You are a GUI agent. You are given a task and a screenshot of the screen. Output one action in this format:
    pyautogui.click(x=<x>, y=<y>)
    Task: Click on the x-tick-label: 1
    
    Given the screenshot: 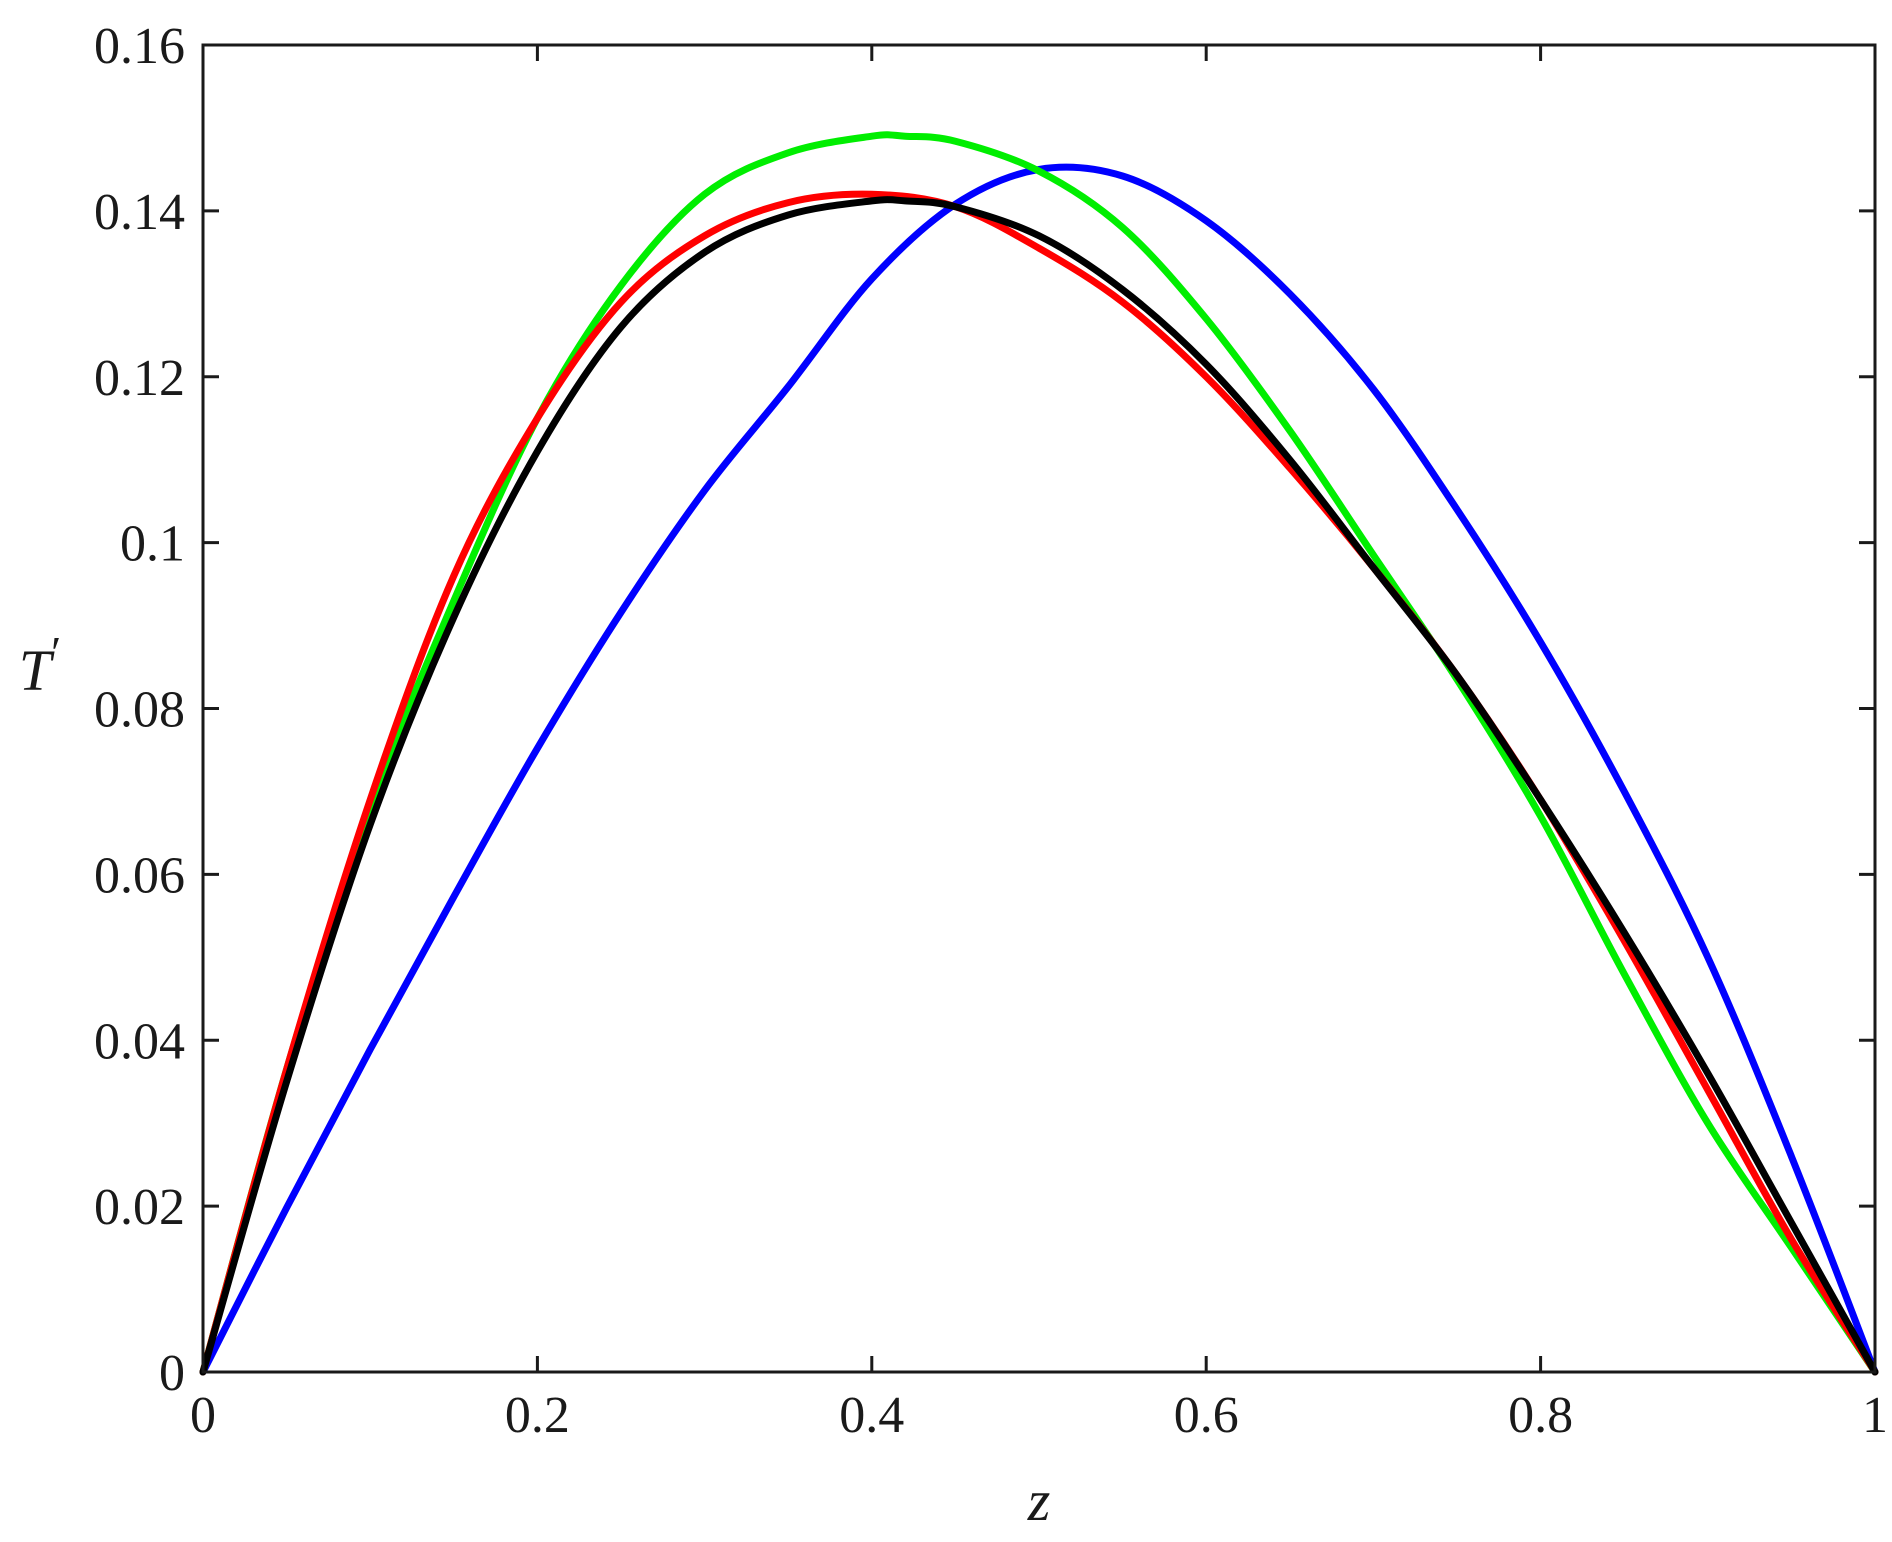 What is the action you would take?
    pyautogui.click(x=1875, y=1415)
    